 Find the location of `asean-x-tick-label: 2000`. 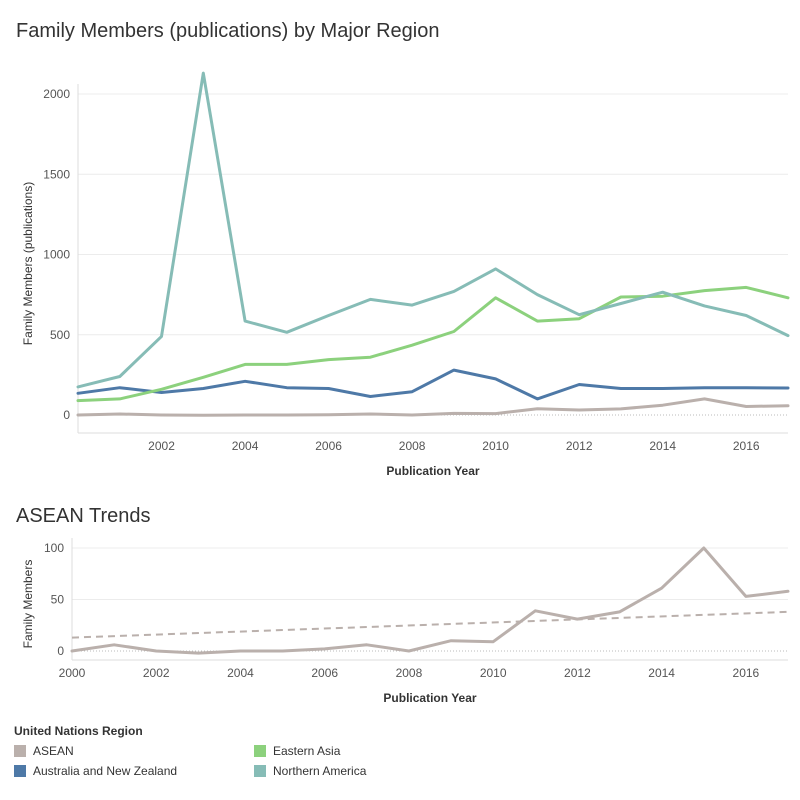

asean-x-tick-label: 2000 is located at coordinates (72, 673).